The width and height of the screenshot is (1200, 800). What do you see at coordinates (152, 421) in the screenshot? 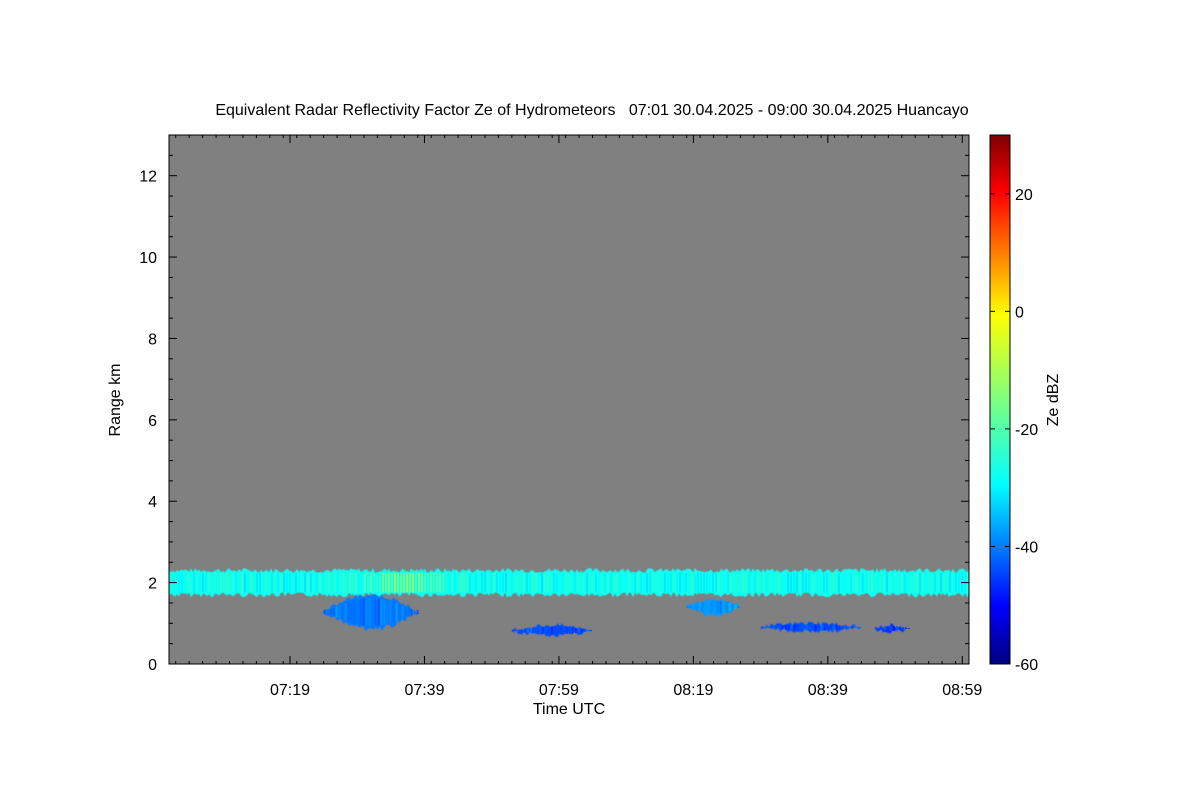
I see `y-tick-label: 6` at bounding box center [152, 421].